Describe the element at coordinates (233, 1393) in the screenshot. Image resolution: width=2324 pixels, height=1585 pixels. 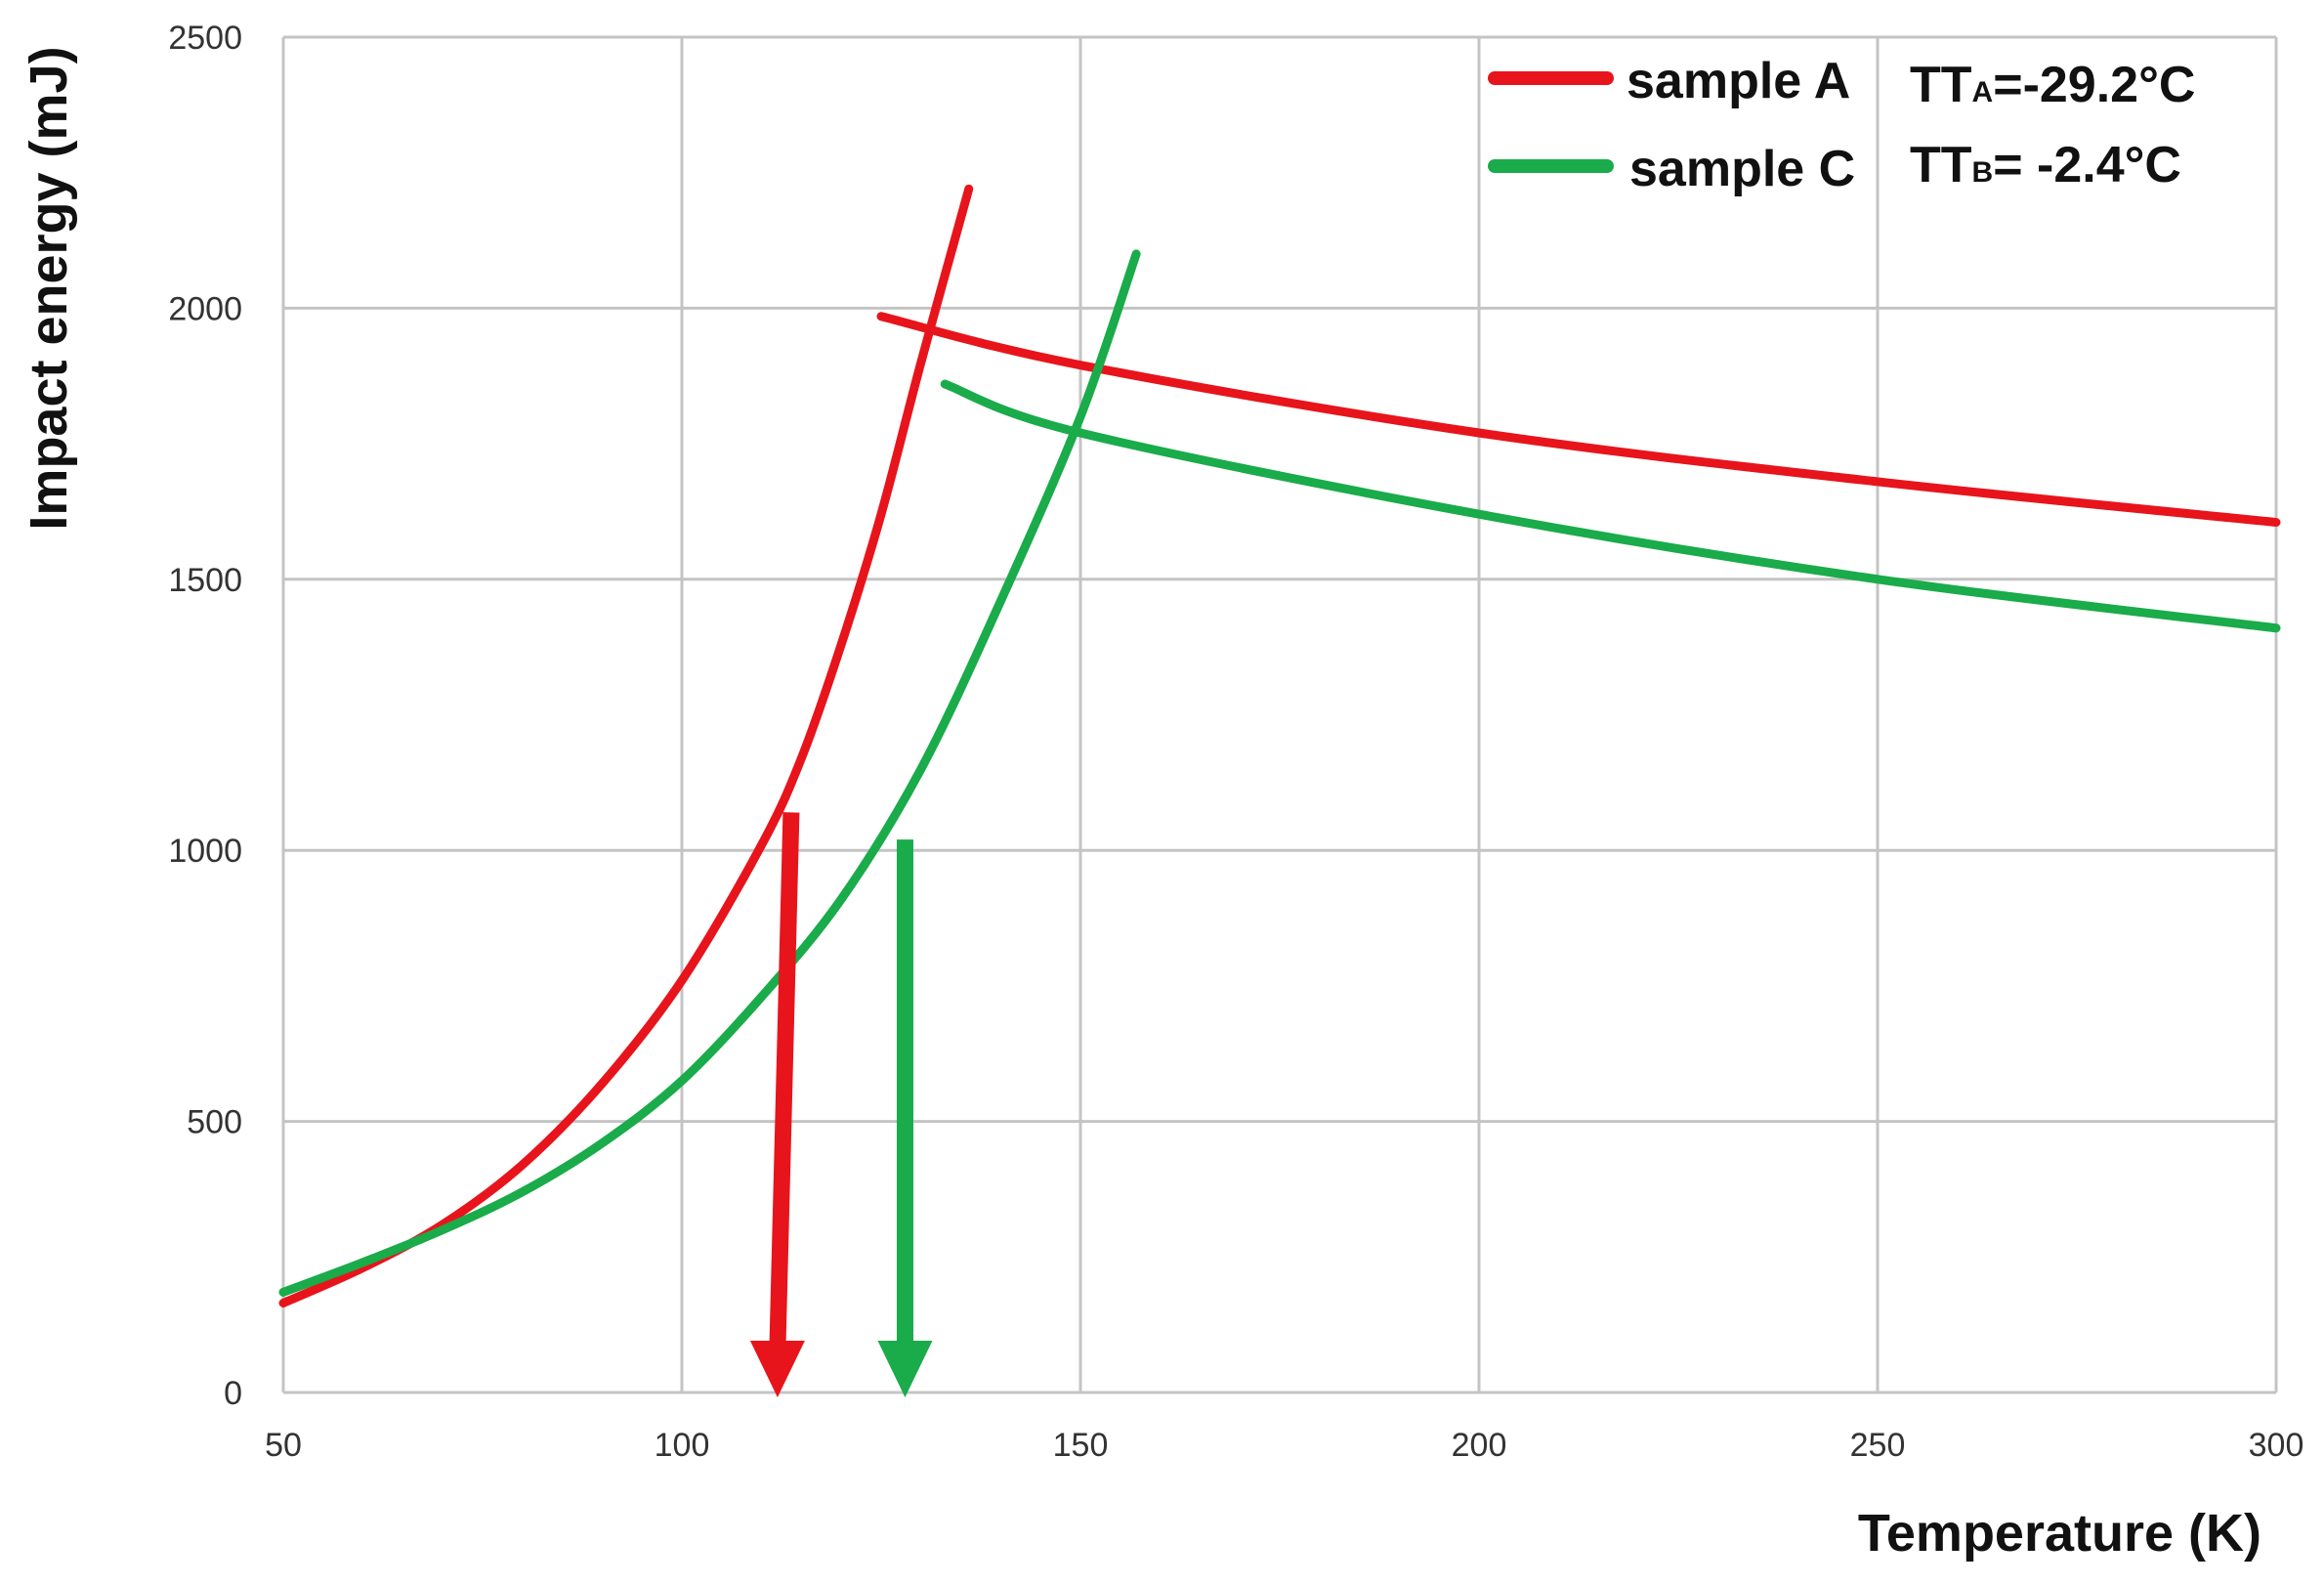
I see `y-tick-label-0: 0` at that location.